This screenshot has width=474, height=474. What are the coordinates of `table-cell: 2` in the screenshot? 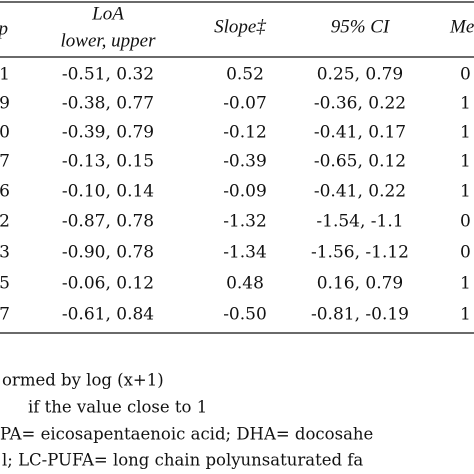 It's located at (5, 222).